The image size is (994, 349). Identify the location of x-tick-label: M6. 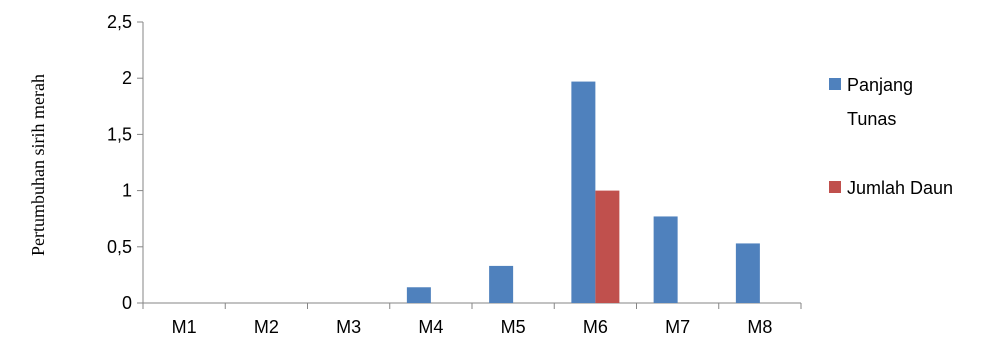
(595, 327).